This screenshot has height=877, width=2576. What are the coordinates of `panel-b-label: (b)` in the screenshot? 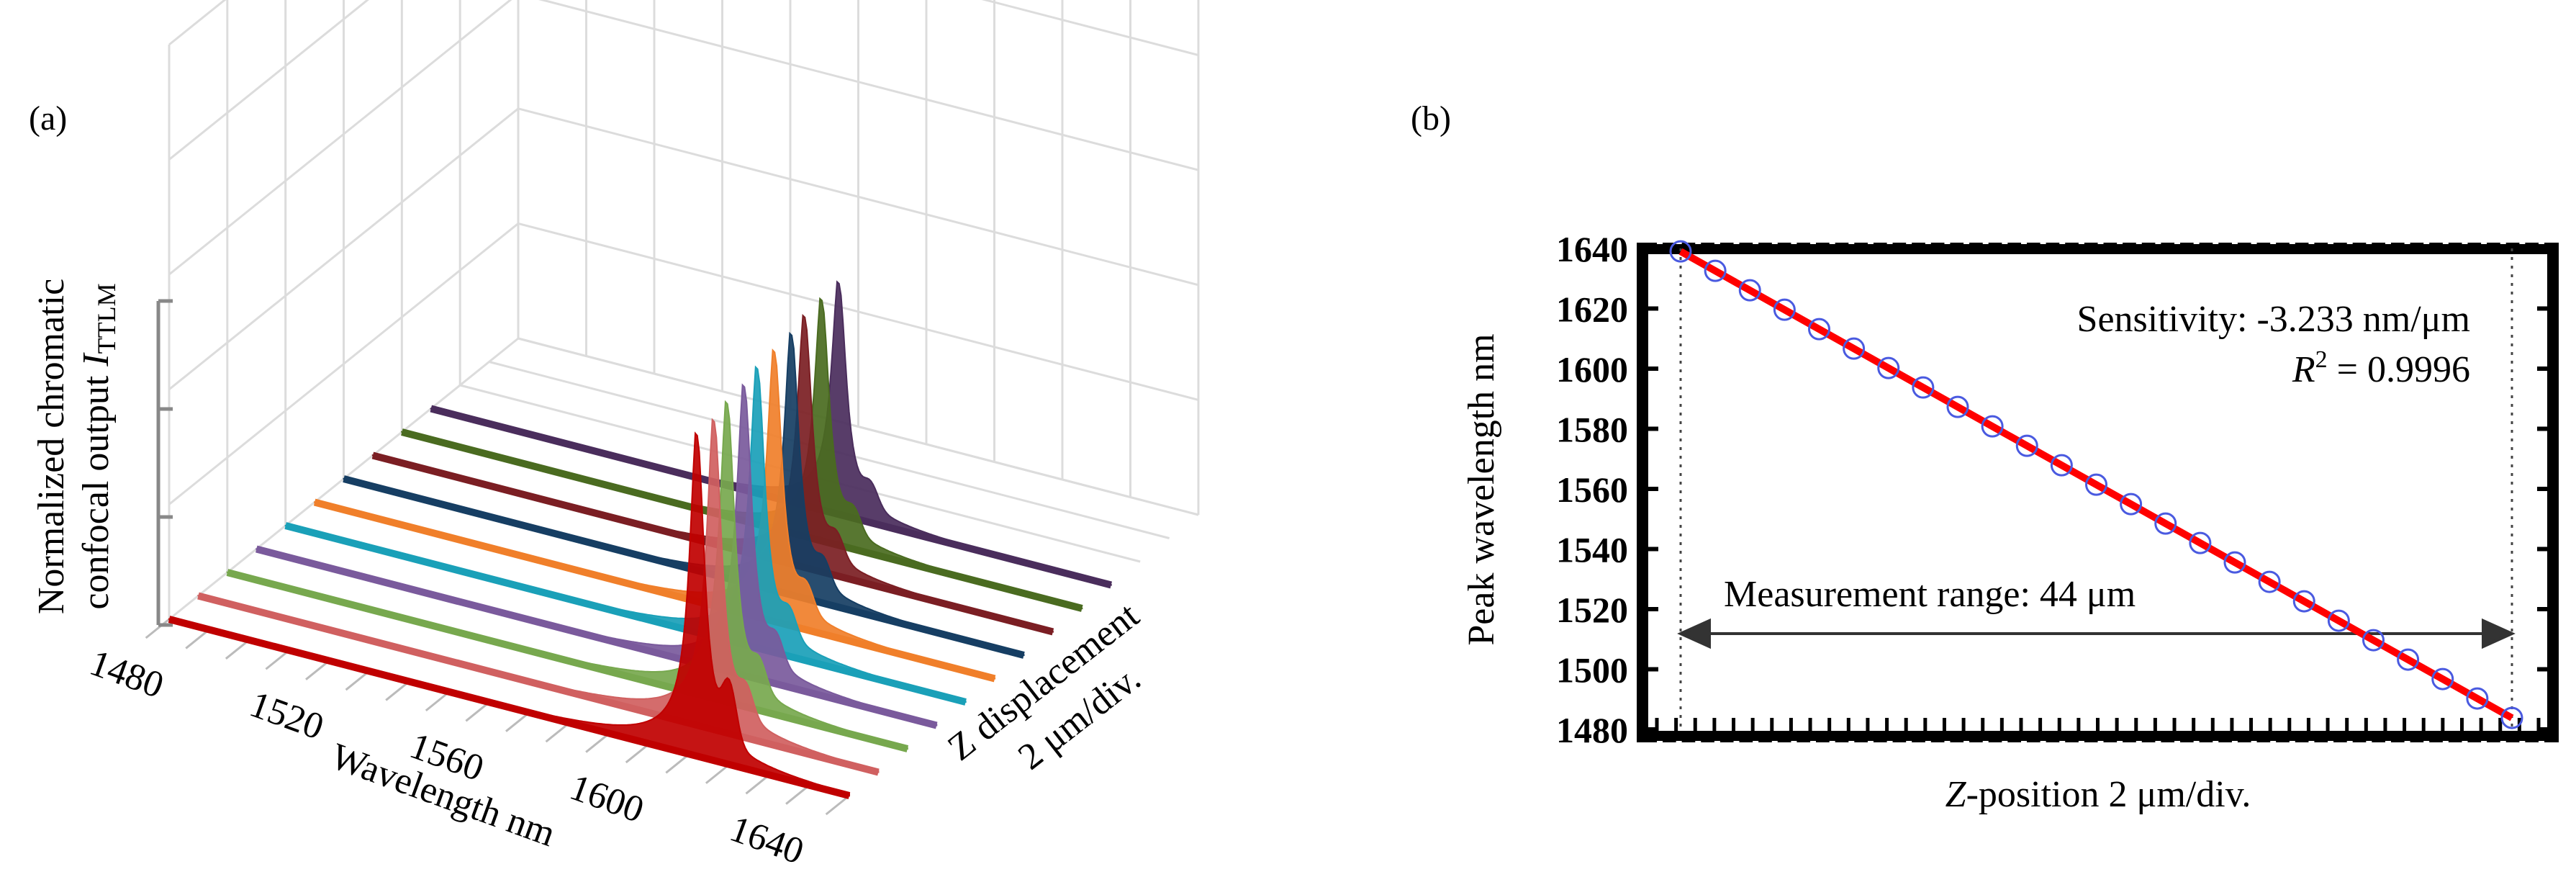 It's located at (1431, 118).